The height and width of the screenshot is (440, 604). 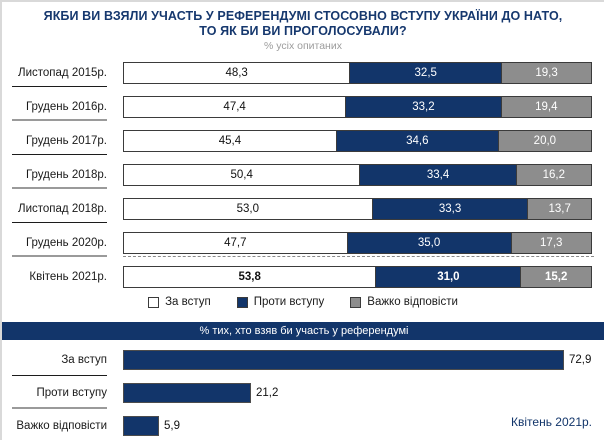 I want to click on row-label: Листопад 2018р., so click(x=62, y=209).